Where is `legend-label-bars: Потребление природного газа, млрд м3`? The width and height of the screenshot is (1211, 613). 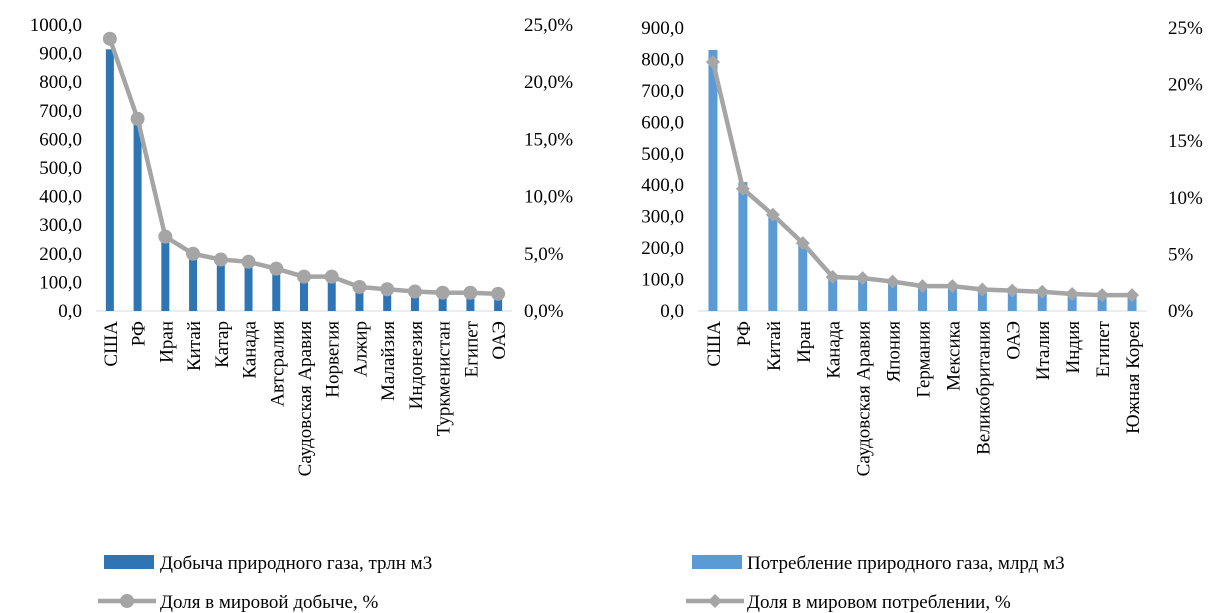 legend-label-bars: Потребление природного газа, млрд м3 is located at coordinates (906, 563).